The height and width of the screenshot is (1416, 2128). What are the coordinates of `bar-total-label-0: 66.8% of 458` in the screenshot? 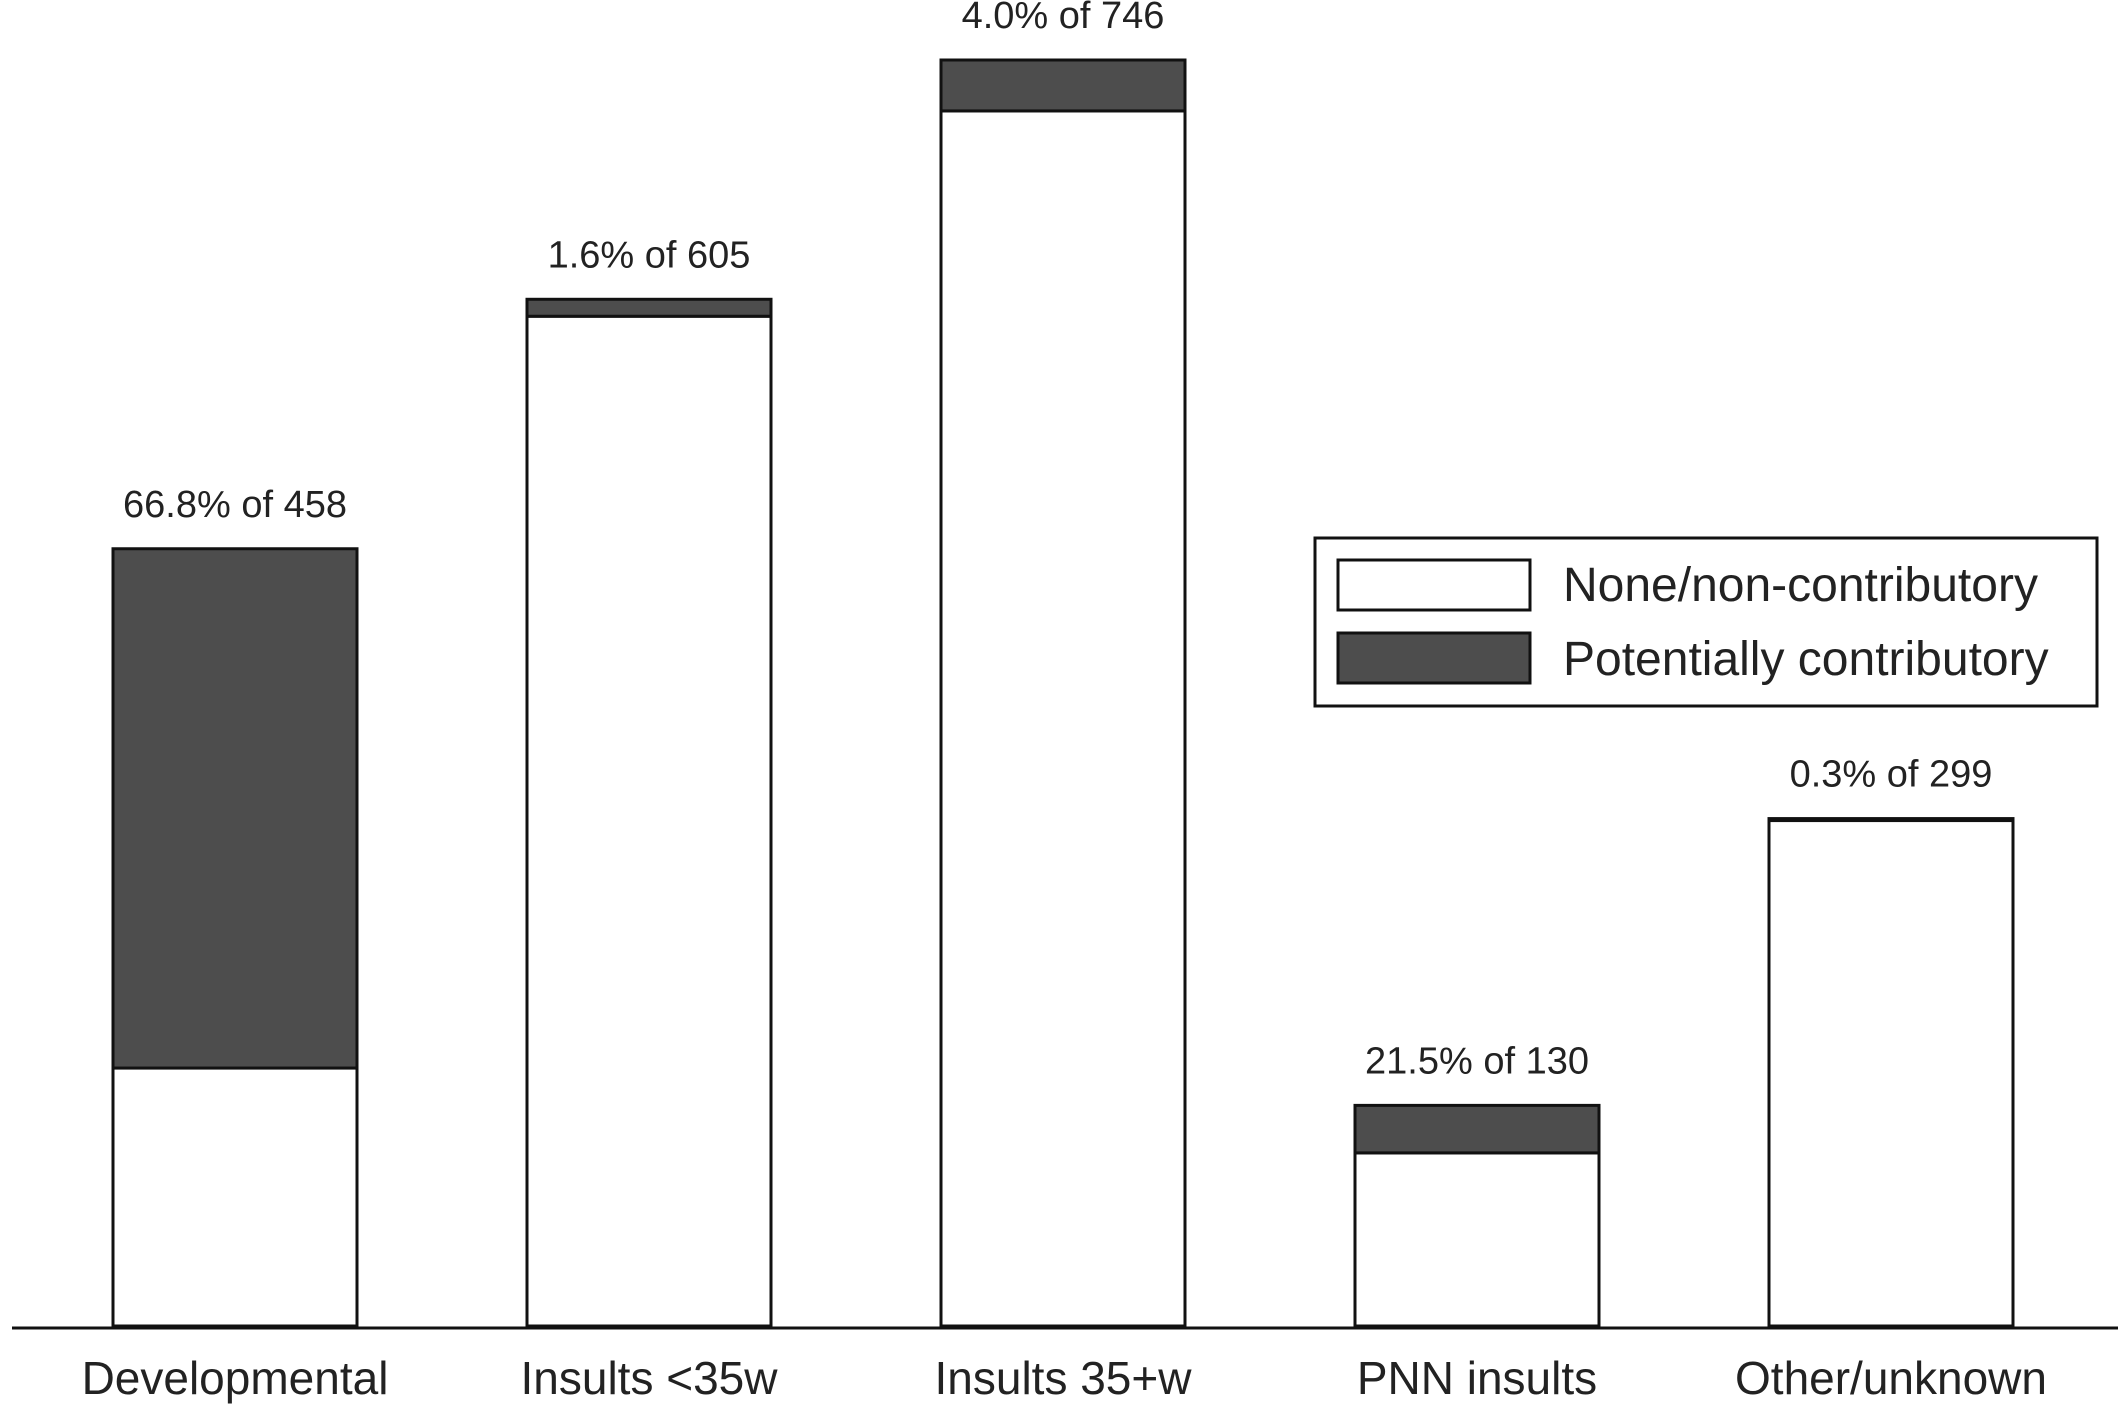 It's located at (235, 505).